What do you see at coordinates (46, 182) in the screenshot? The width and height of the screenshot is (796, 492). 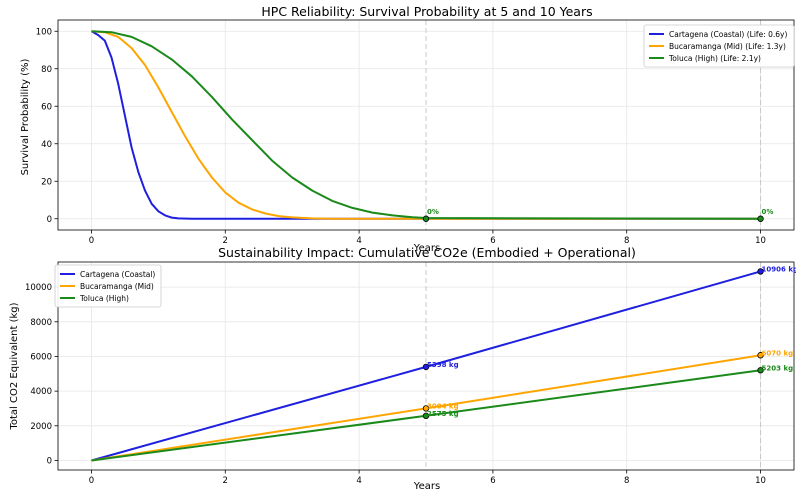 I see `top-ytick-label-1: 20` at bounding box center [46, 182].